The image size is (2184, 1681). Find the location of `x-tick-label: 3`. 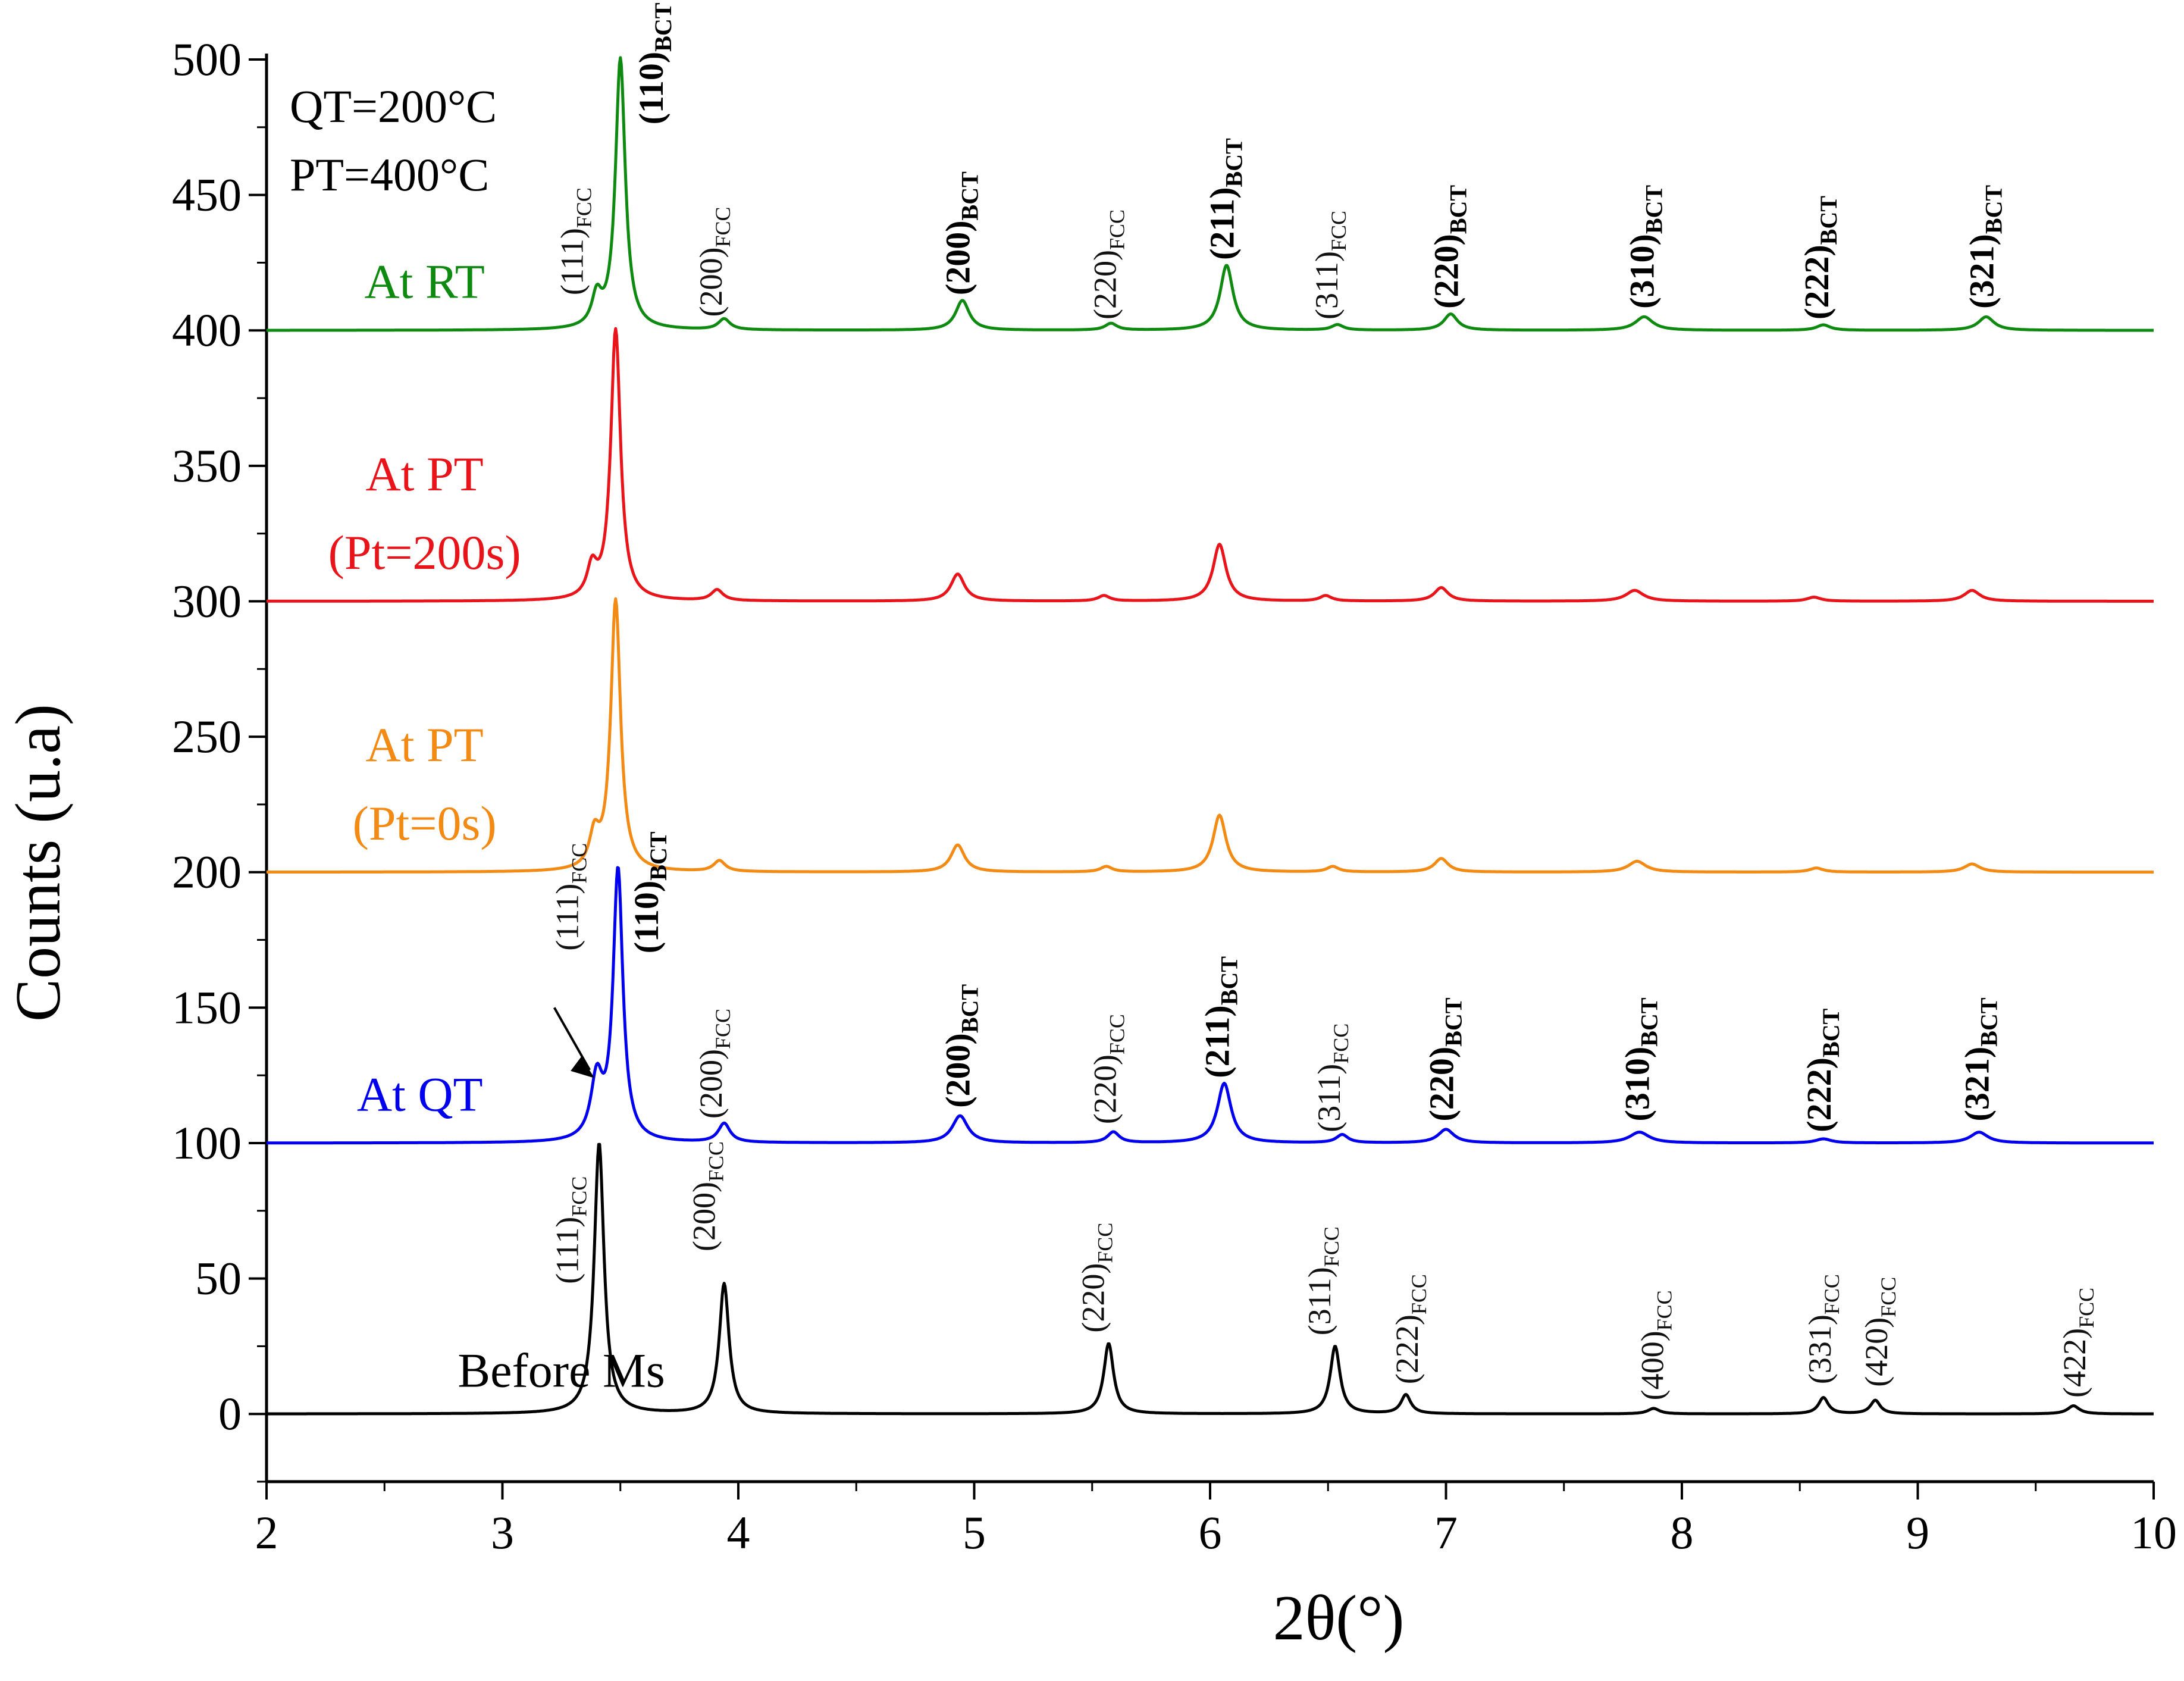

x-tick-label: 3 is located at coordinates (502, 1532).